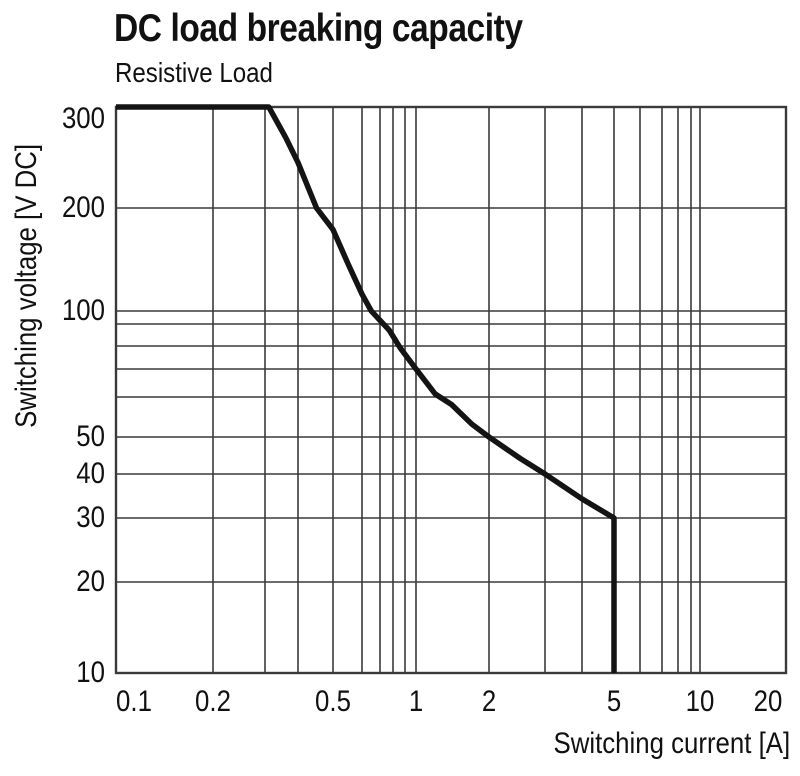 The height and width of the screenshot is (776, 800). Describe the element at coordinates (83, 207) in the screenshot. I see `y-tick-label-200: 200` at that location.